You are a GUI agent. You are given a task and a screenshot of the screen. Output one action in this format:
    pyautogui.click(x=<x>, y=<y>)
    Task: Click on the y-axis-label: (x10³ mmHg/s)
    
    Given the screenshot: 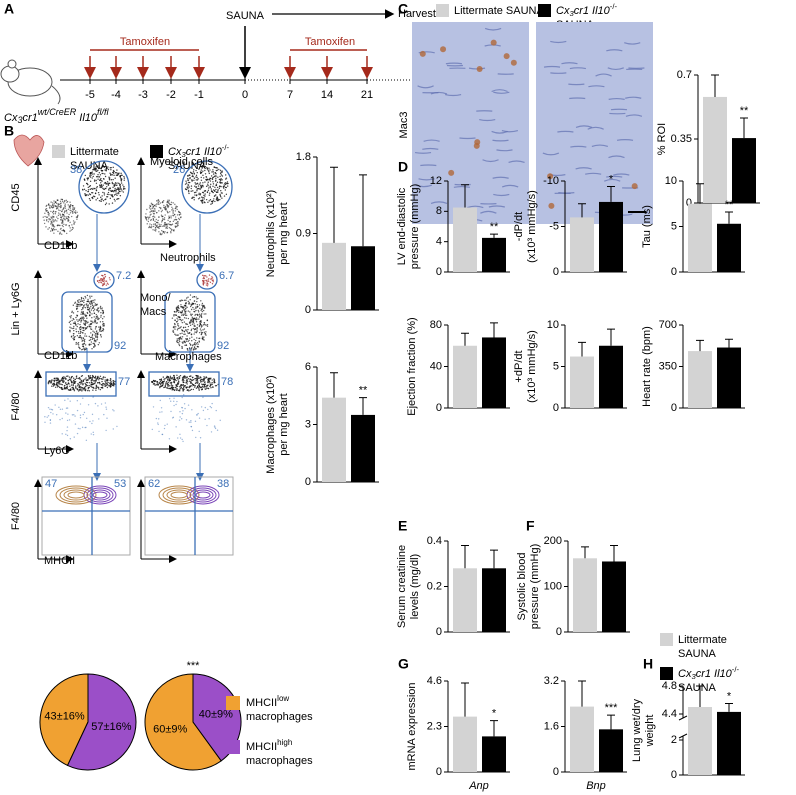 What is the action you would take?
    pyautogui.click(x=532, y=226)
    